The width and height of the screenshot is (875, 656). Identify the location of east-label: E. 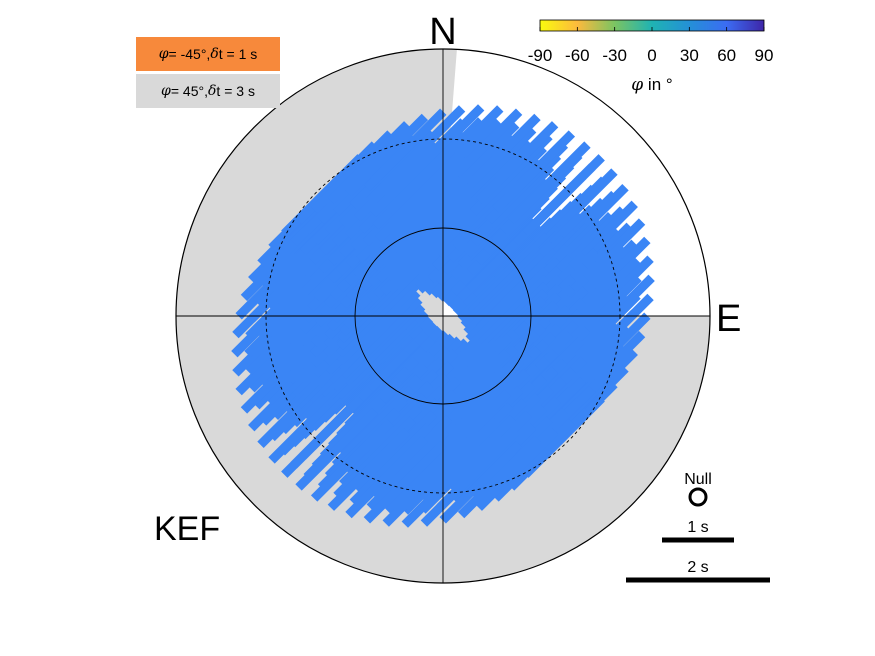
(728, 319).